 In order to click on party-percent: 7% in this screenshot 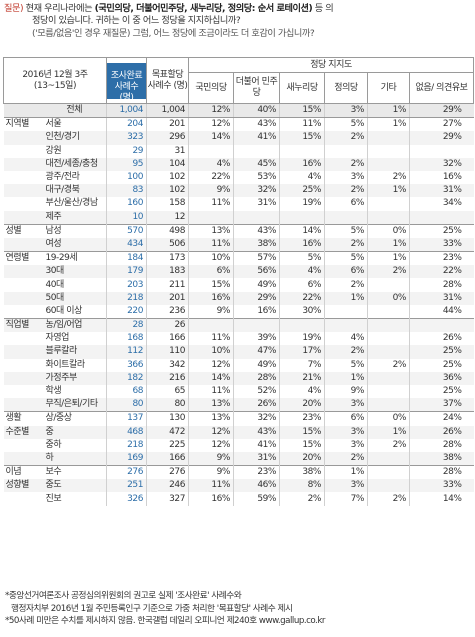, I will do `click(346, 499)`.